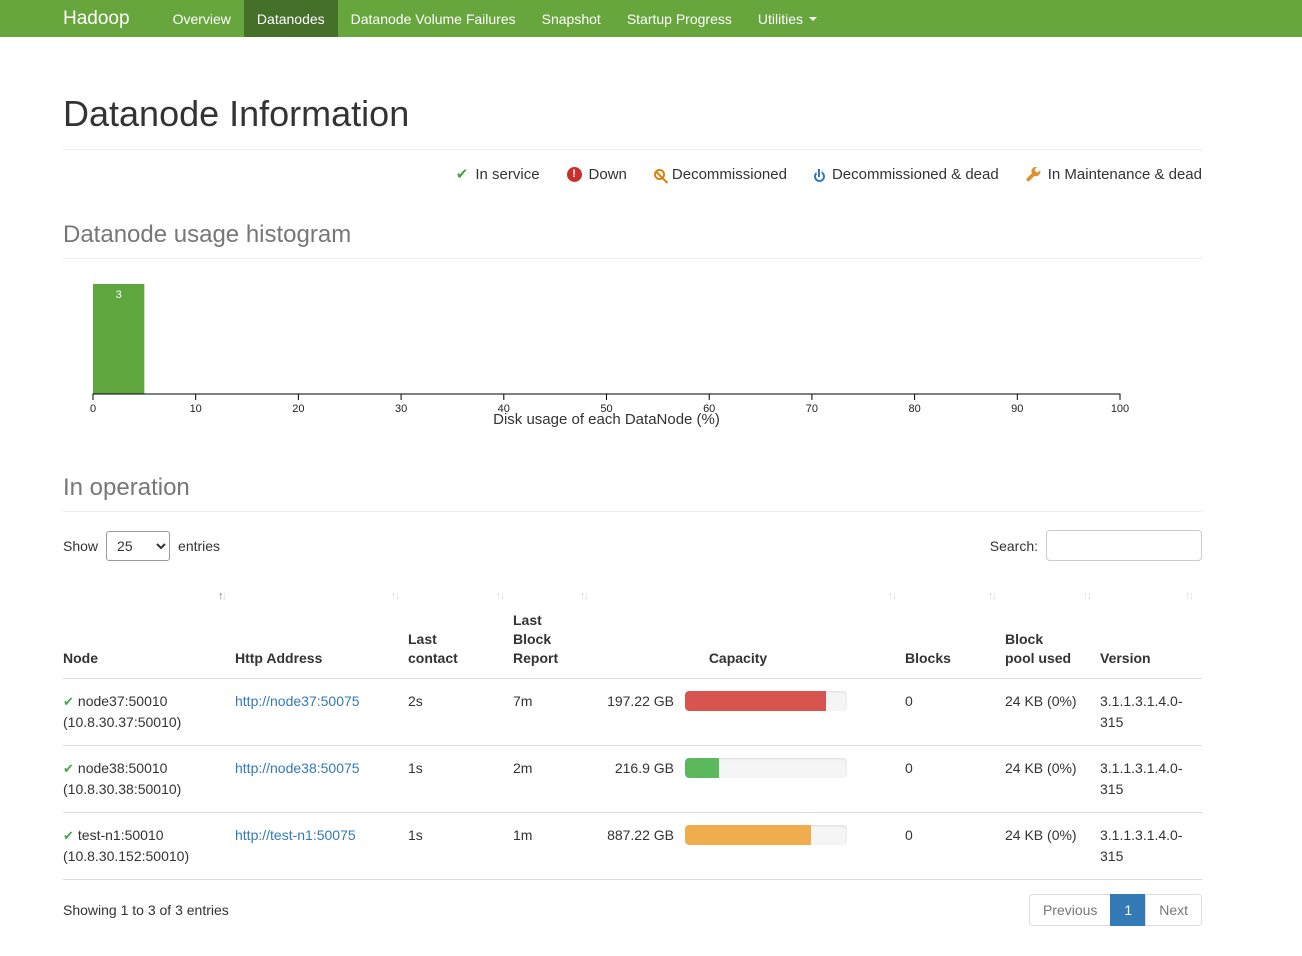 The image size is (1302, 956). I want to click on nav-item-overview: Overview, so click(202, 18).